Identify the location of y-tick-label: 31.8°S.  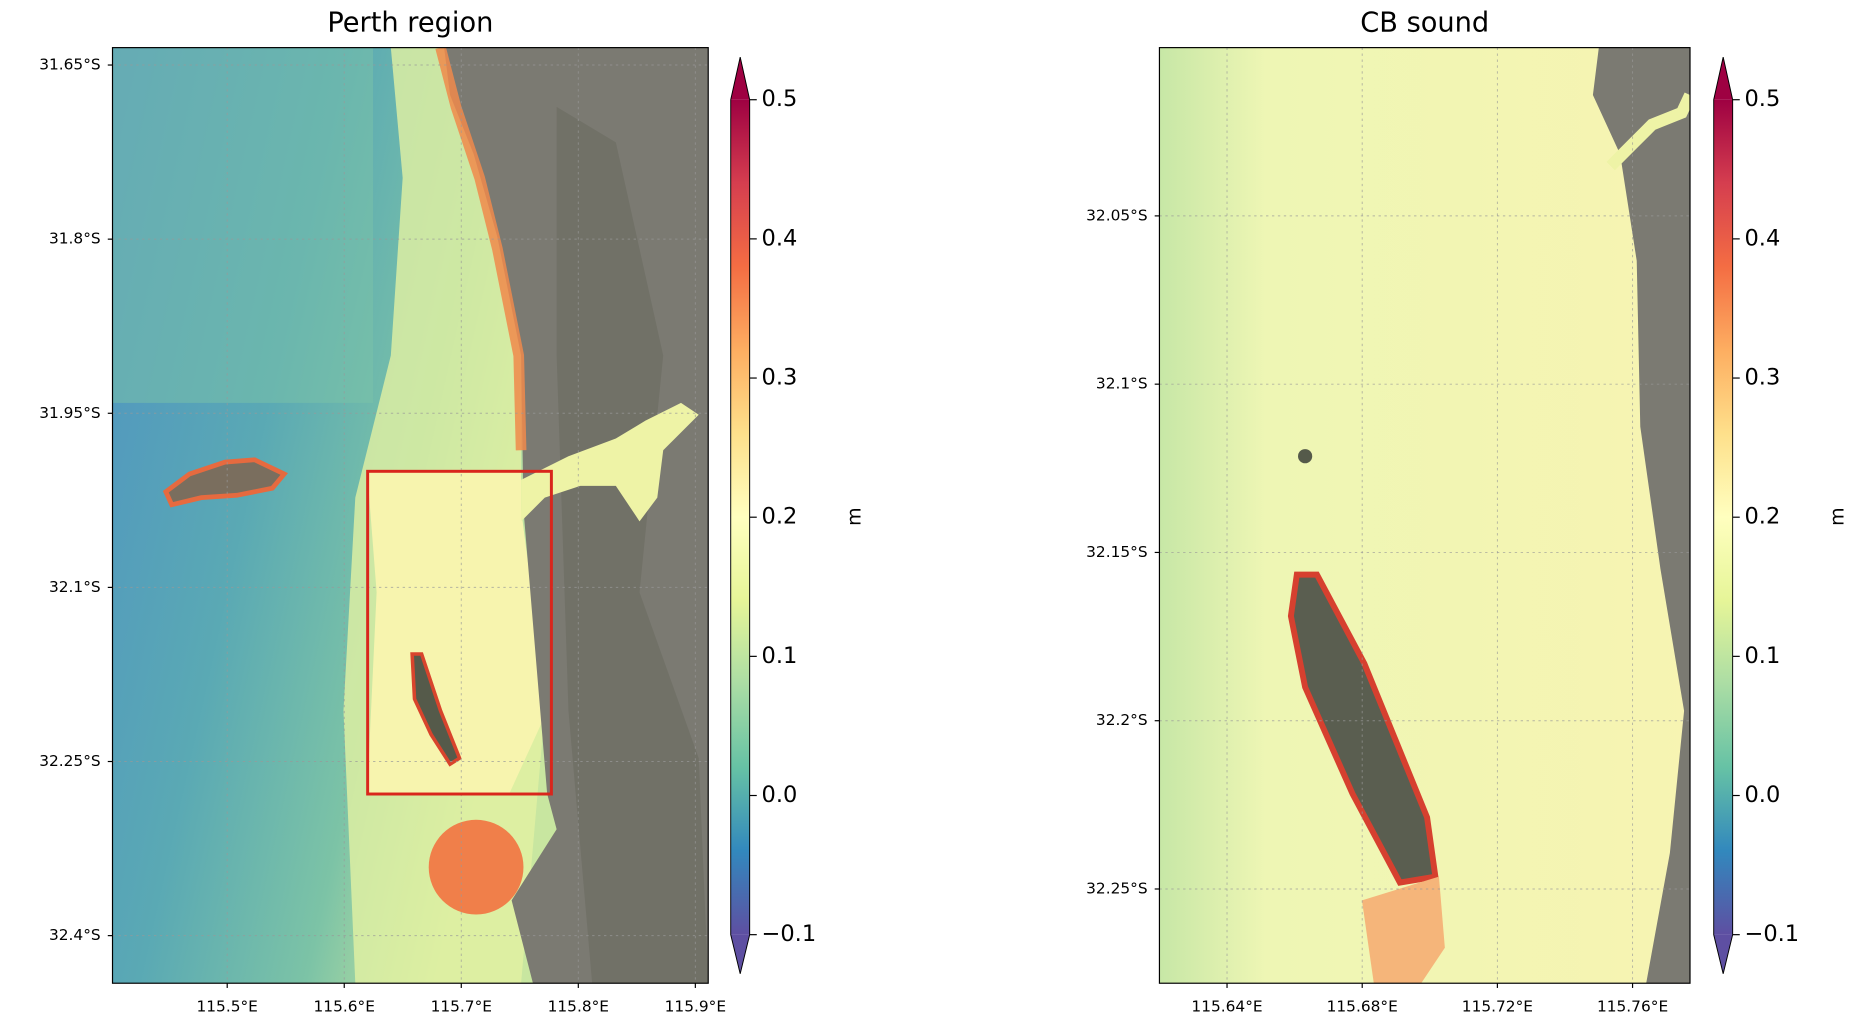
(75, 239).